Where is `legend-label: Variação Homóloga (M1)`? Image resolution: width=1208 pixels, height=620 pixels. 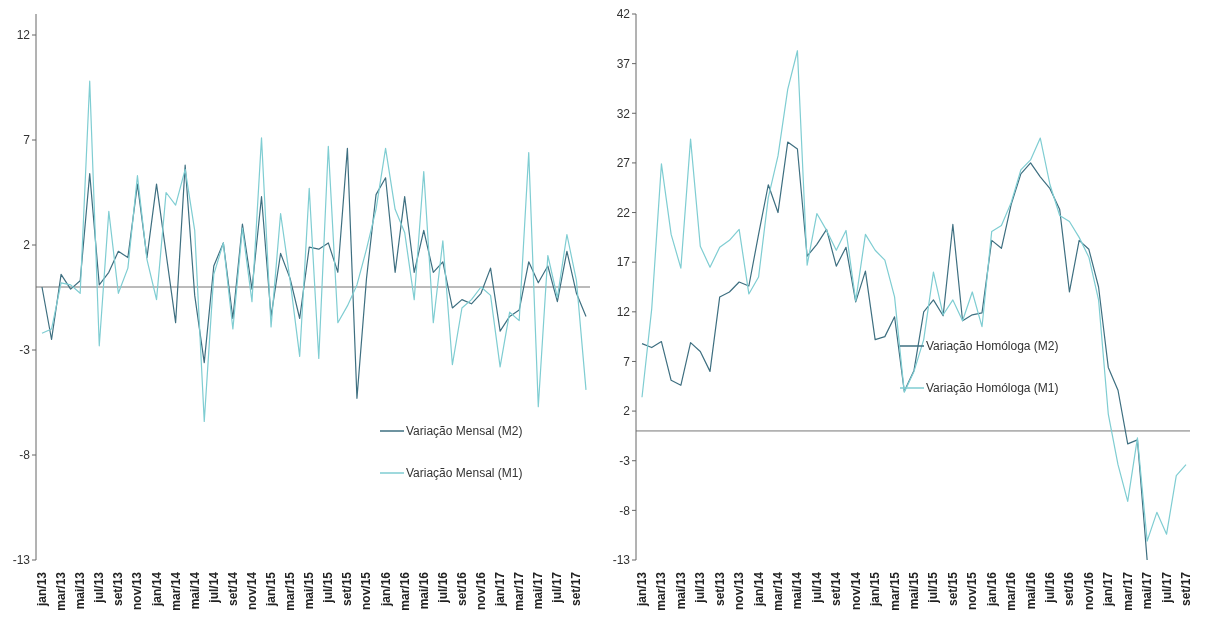 legend-label: Variação Homóloga (M1) is located at coordinates (992, 388).